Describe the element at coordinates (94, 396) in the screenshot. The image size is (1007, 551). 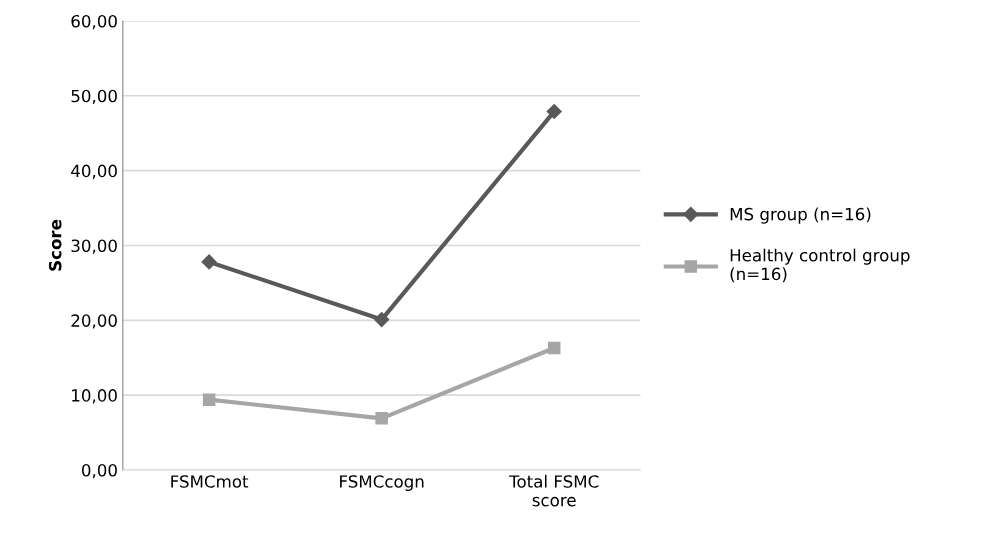
I see `y-tick-label: 10,00` at that location.